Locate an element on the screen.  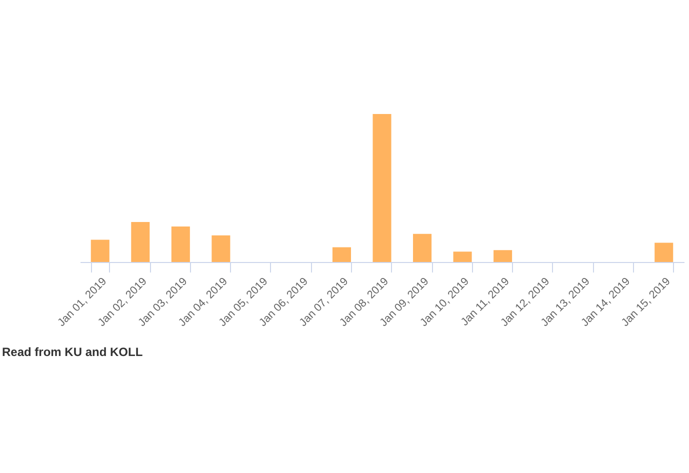
text: Read from KU and KOLL is located at coordinates (72, 352).